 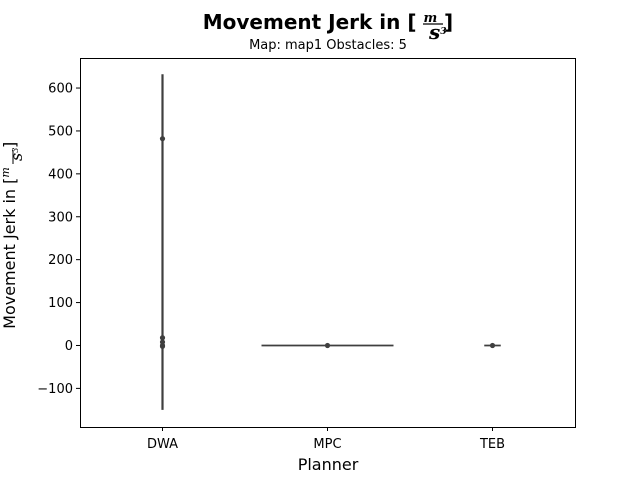 I want to click on chart-title: Movement Jerk in [ m, so click(x=320, y=22).